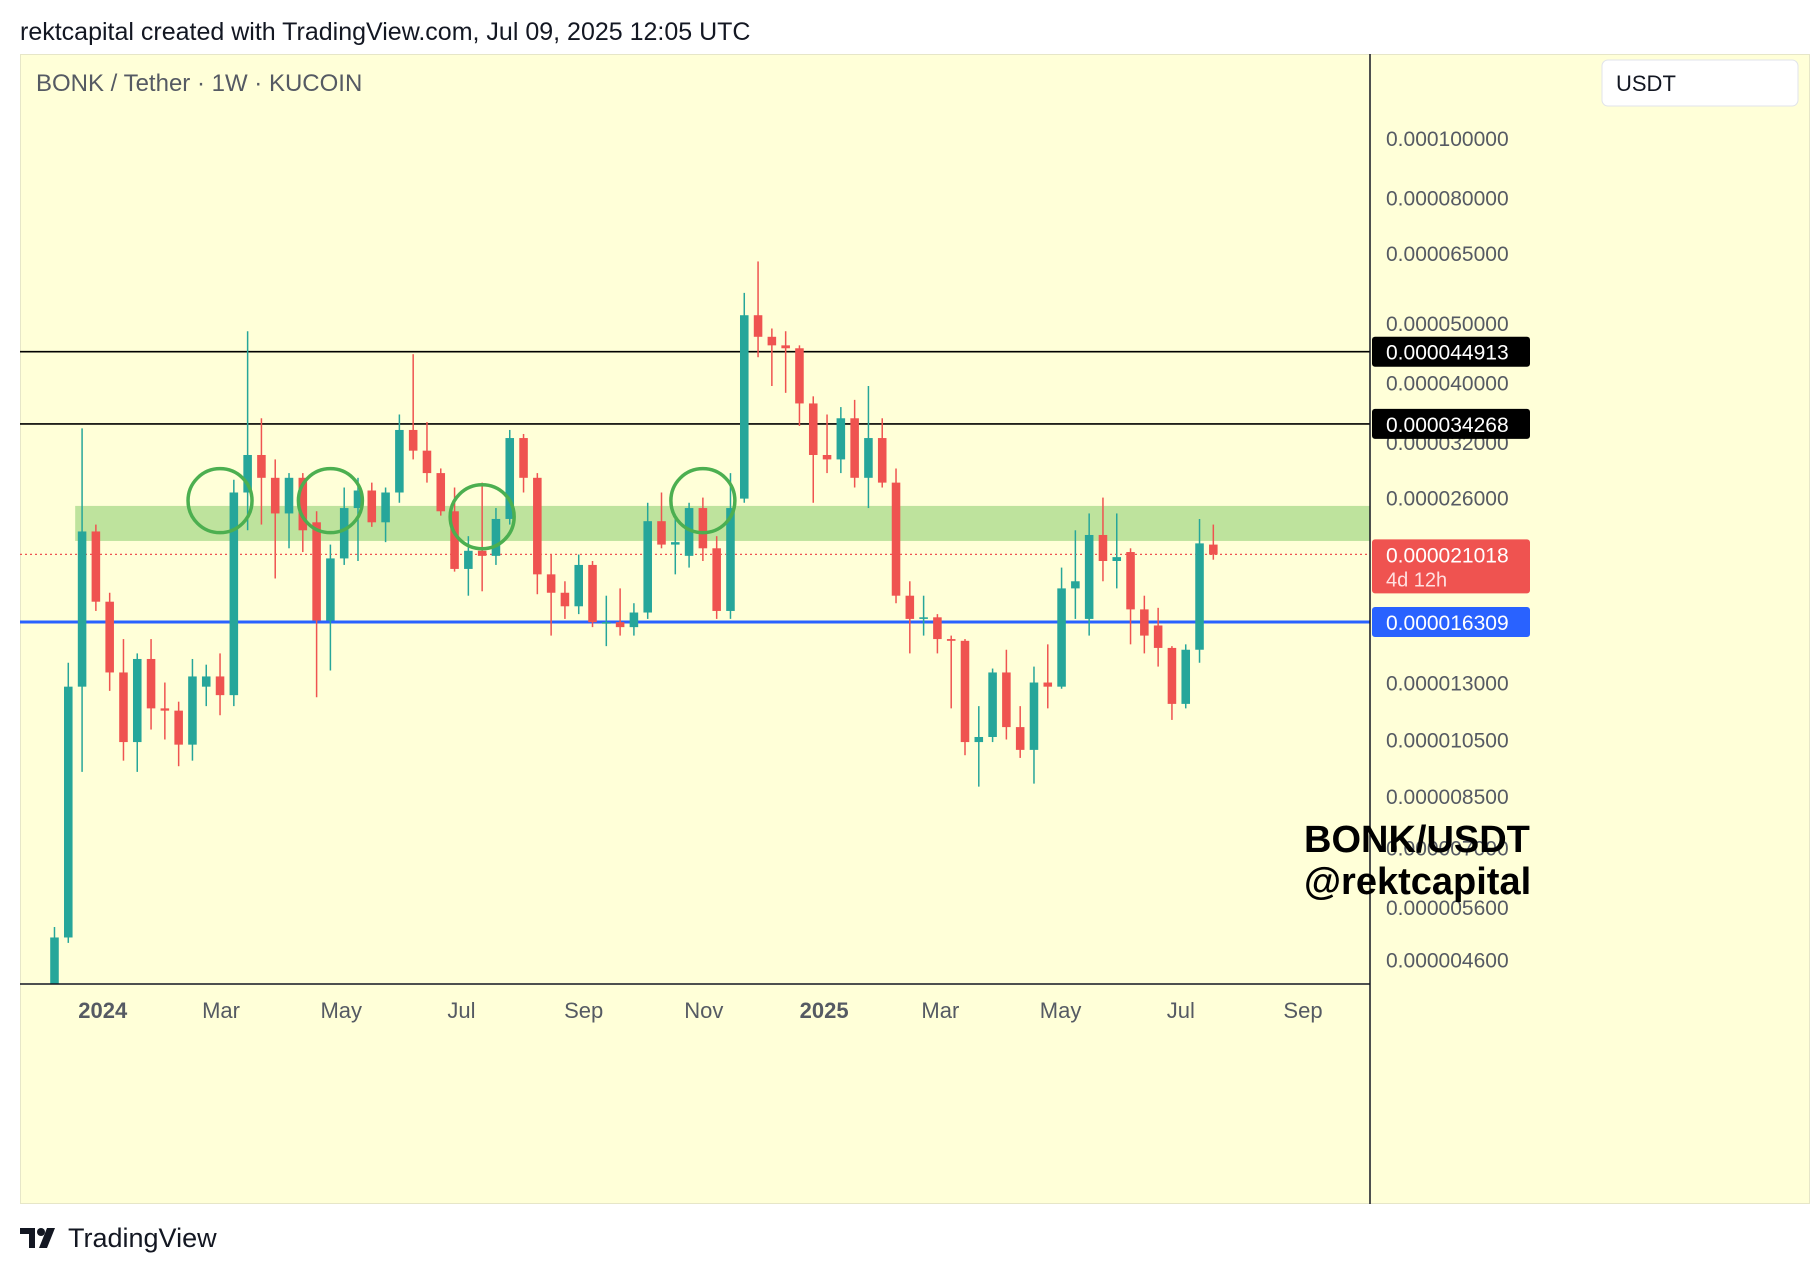 The height and width of the screenshot is (1268, 1820). Describe the element at coordinates (1646, 83) in the screenshot. I see `currency-button-label: USDT` at that location.